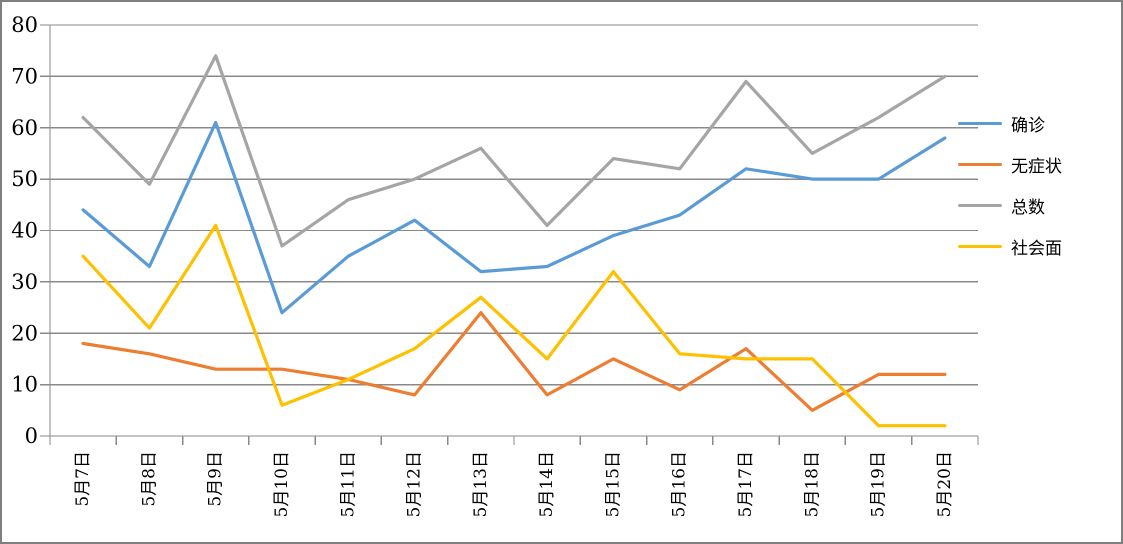 This screenshot has width=1123, height=544. I want to click on chart-legend: 确诊 无症状 总数 社会面, so click(1038, 185).